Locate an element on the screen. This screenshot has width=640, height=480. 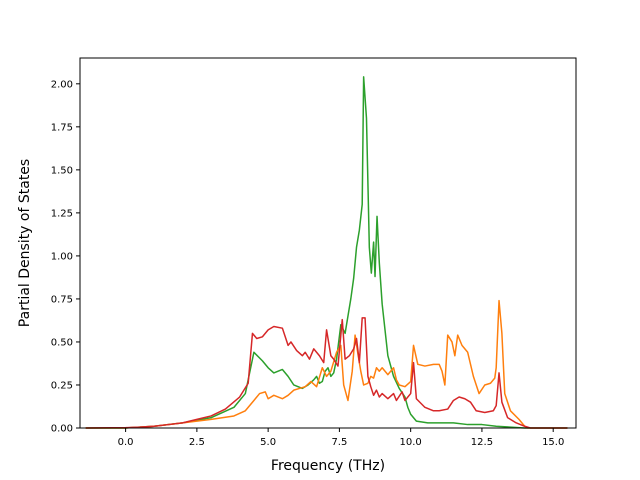
x-tick-label: 15.0 is located at coordinates (553, 442).